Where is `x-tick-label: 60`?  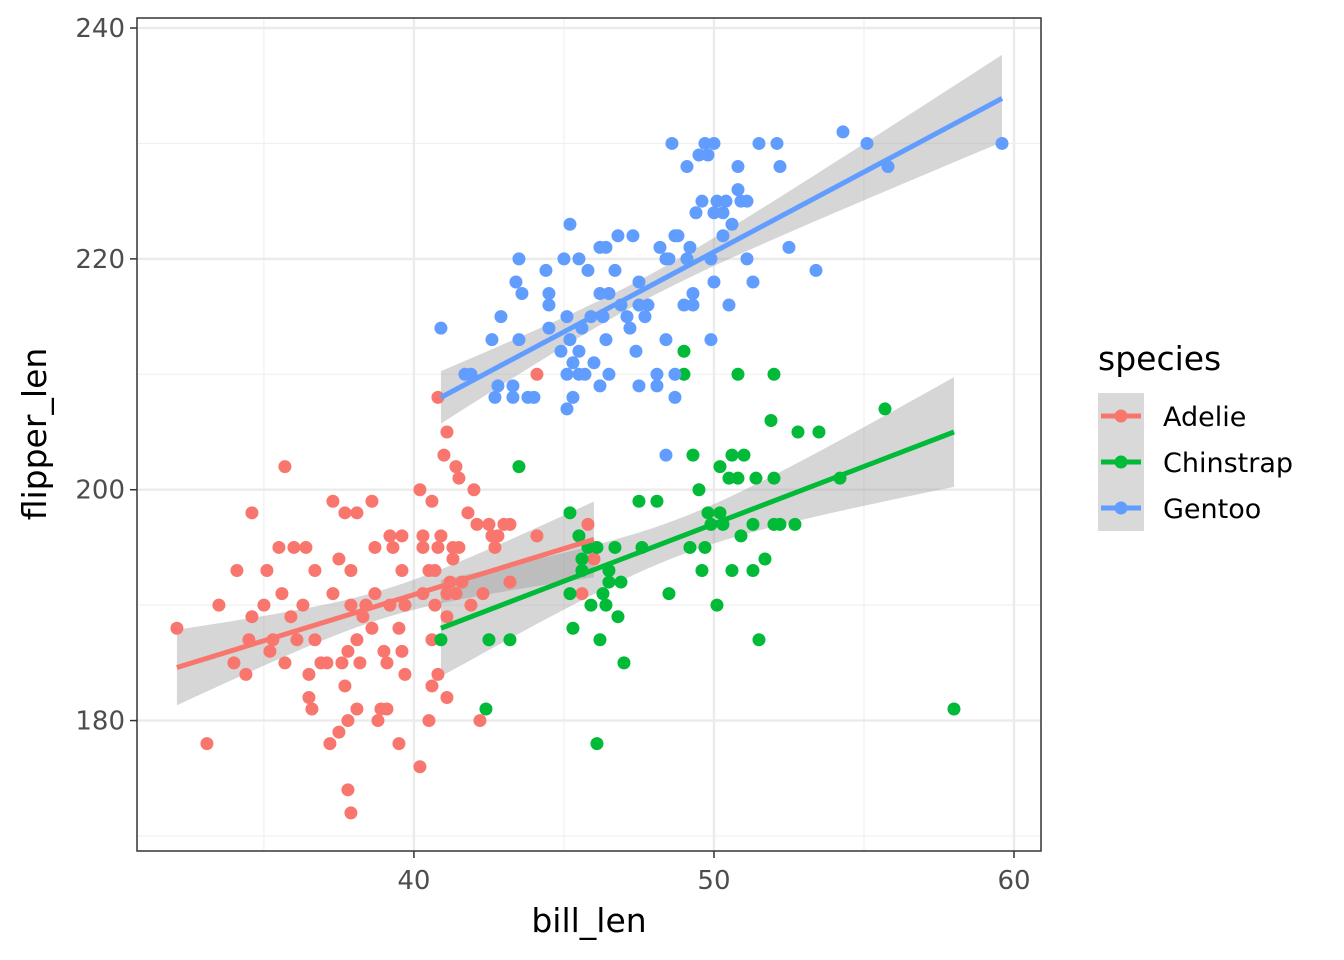
x-tick-label: 60 is located at coordinates (1013, 881).